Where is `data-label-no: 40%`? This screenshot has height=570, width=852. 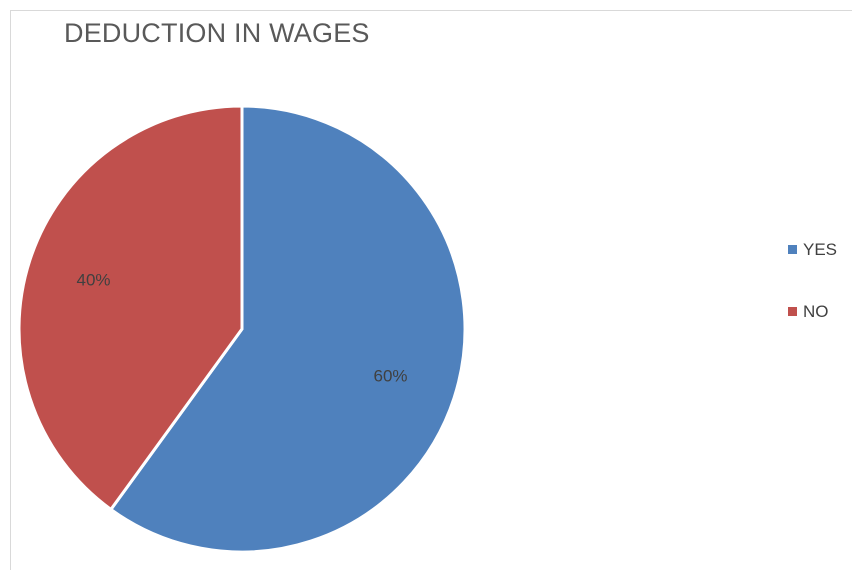 data-label-no: 40% is located at coordinates (93, 279).